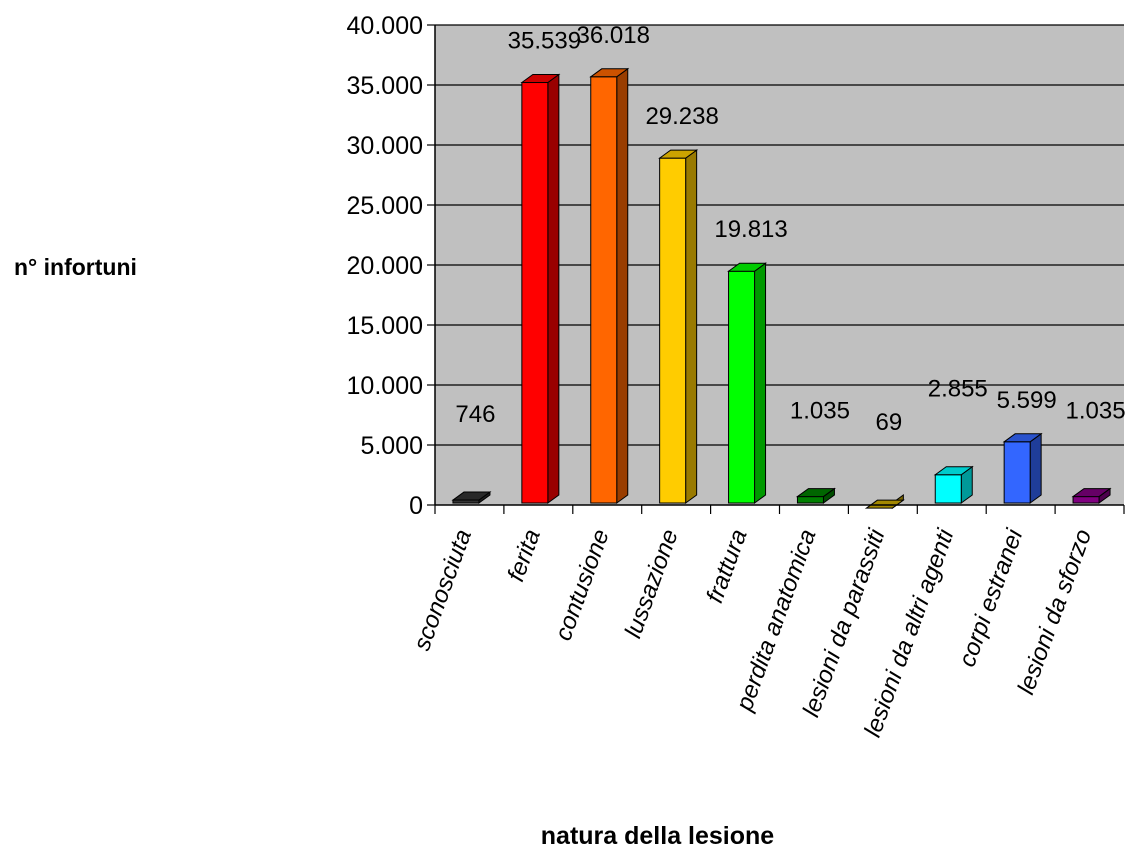 The image size is (1135, 862). I want to click on y-tick-label: 35.000, so click(385, 86).